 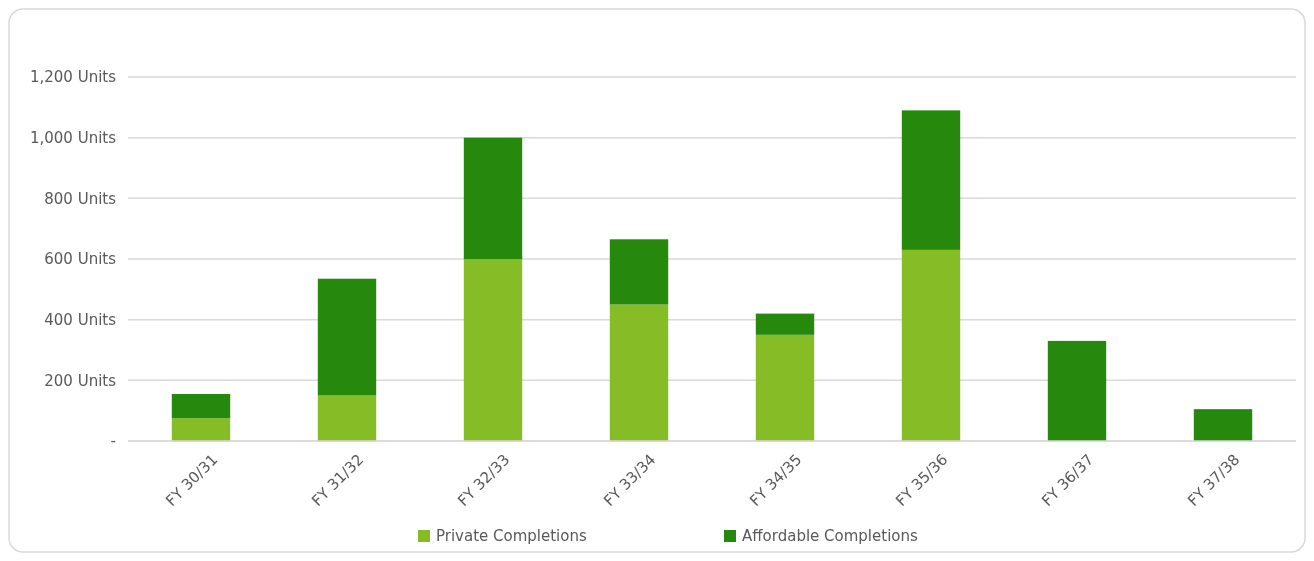 What do you see at coordinates (73, 77) in the screenshot?
I see `y-tick-label: 1,200 Units` at bounding box center [73, 77].